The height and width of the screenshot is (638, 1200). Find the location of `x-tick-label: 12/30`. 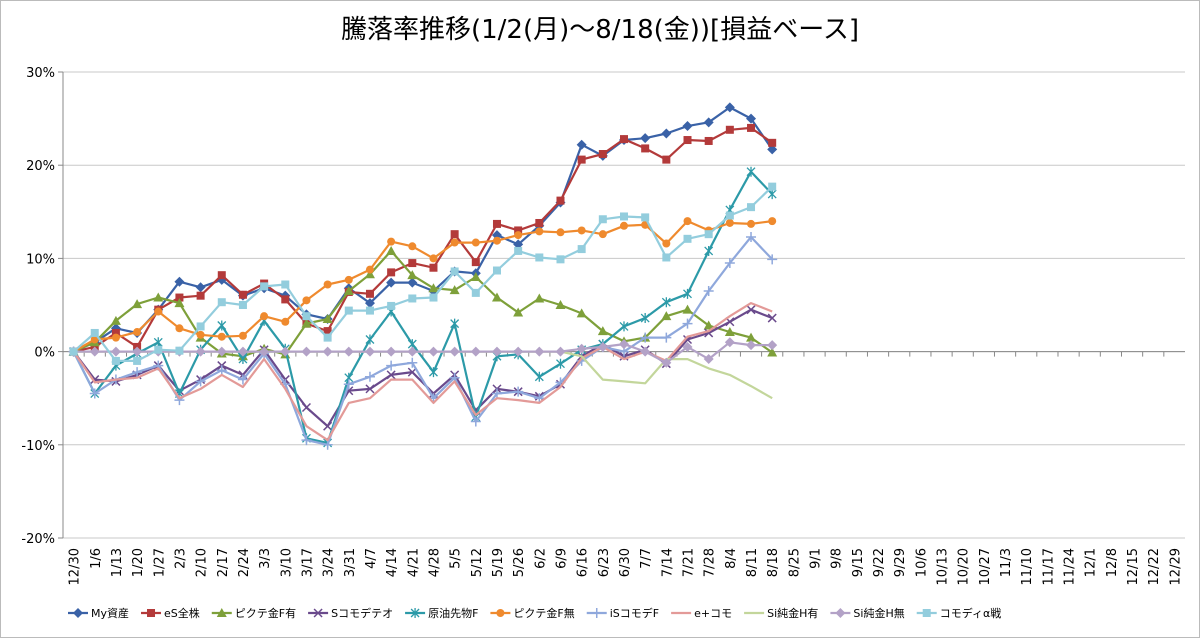

x-tick-label: 12/30 is located at coordinates (75, 566).